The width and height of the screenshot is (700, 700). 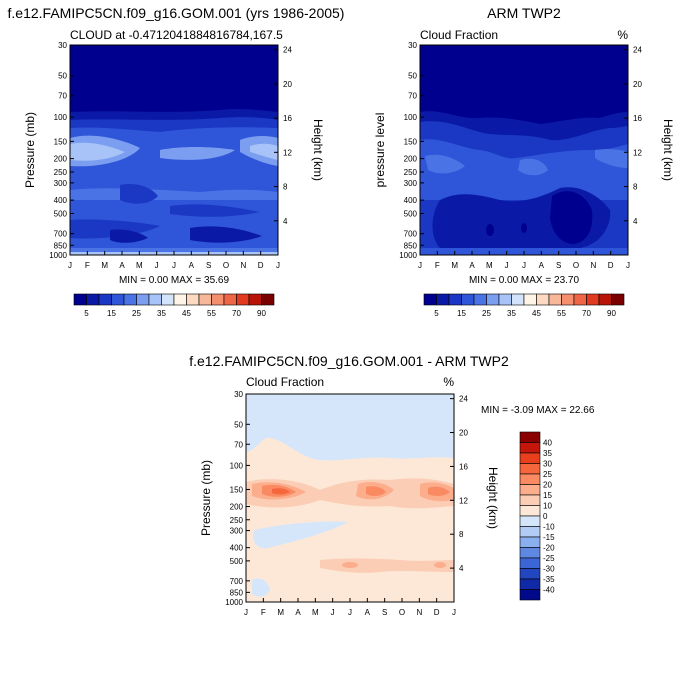 What do you see at coordinates (547, 485) in the screenshot?
I see `colorbar-label: 20` at bounding box center [547, 485].